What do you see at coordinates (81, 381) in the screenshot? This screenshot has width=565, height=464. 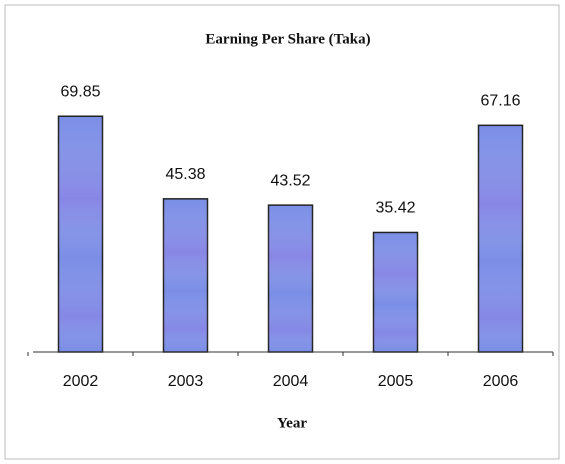 I see `x-tick-label: 2002` at bounding box center [81, 381].